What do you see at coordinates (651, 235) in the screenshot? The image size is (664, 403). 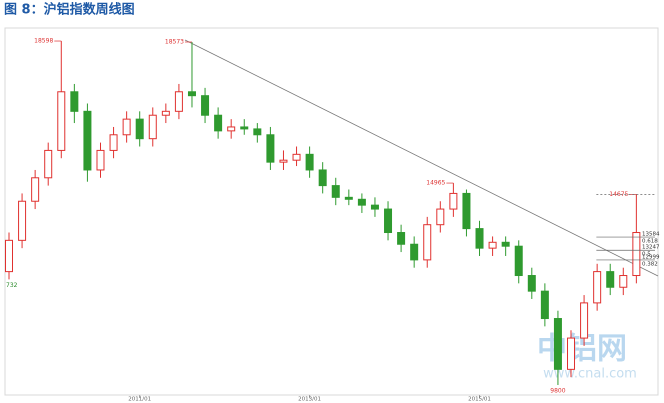 I see `fib-level-value: 13584` at bounding box center [651, 235].